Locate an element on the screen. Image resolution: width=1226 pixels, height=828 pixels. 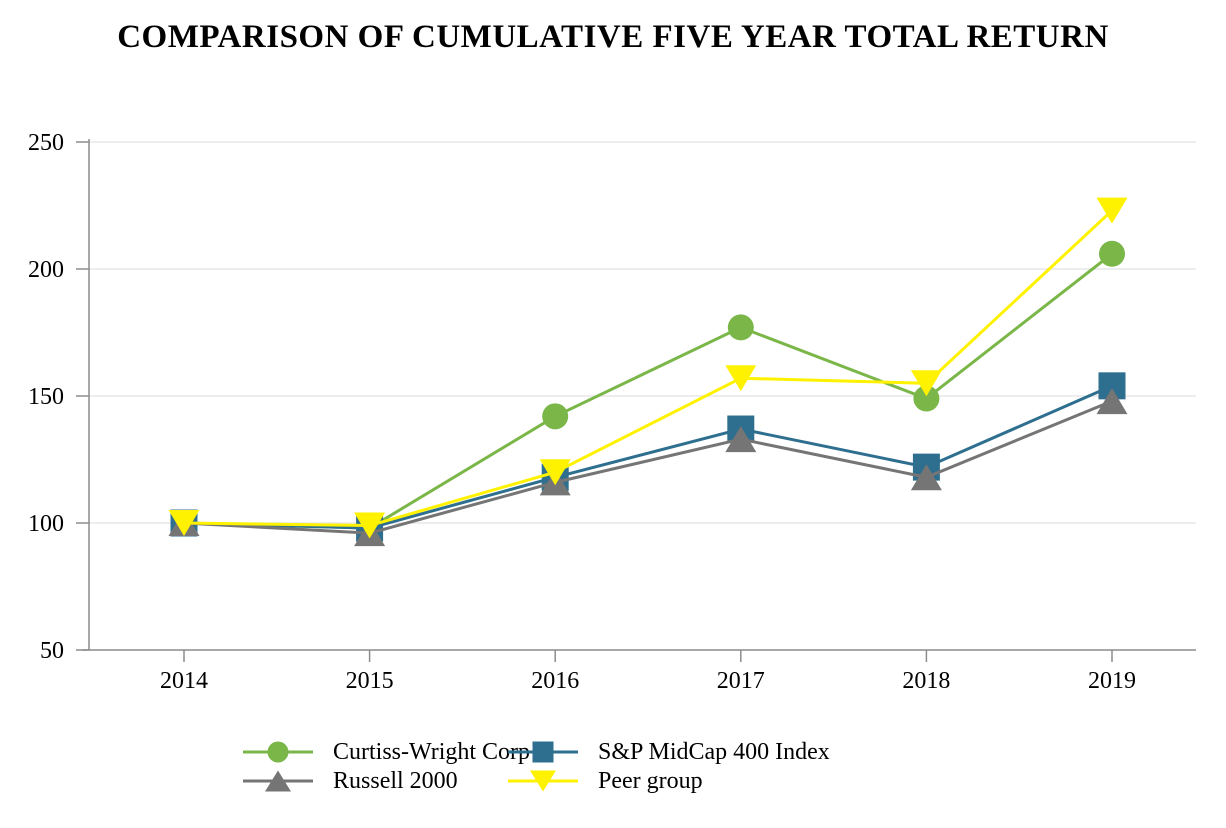
x-tick-label-2014: 2014 is located at coordinates (184, 681).